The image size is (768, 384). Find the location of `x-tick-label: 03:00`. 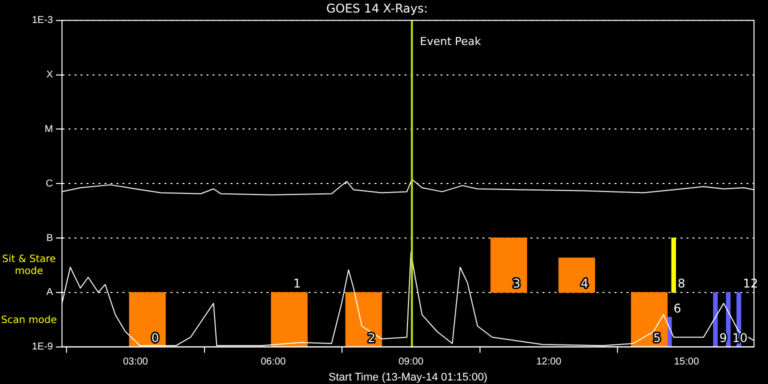

x-tick-label: 03:00 is located at coordinates (135, 362).